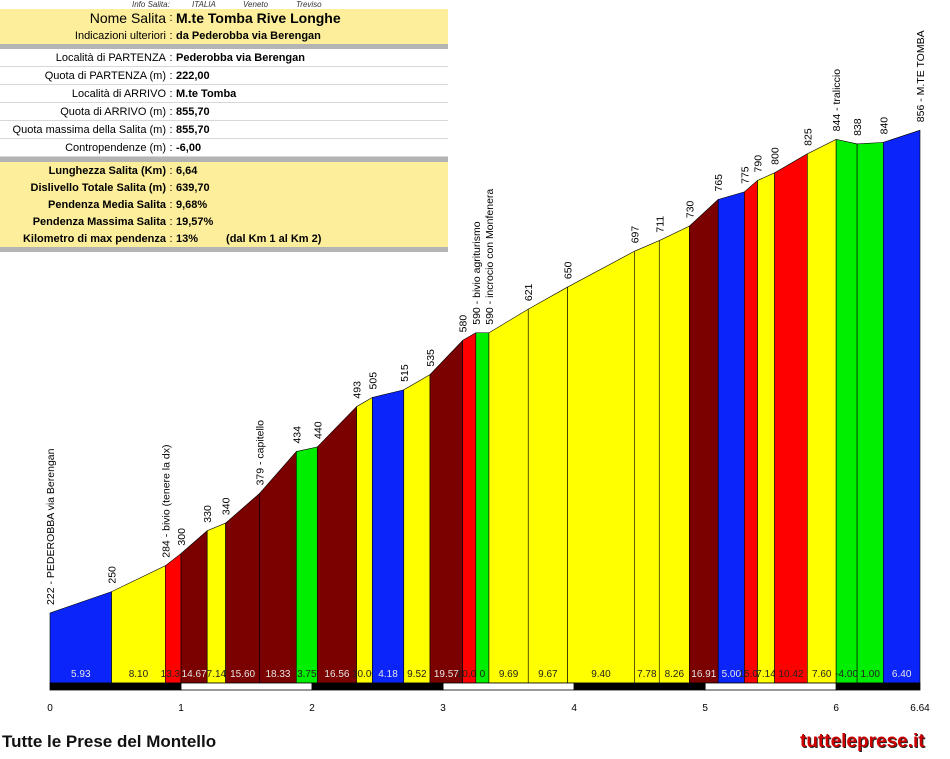 This screenshot has width=950, height=759. What do you see at coordinates (601, 674) in the screenshot?
I see `segment-slope-label: 9.40` at bounding box center [601, 674].